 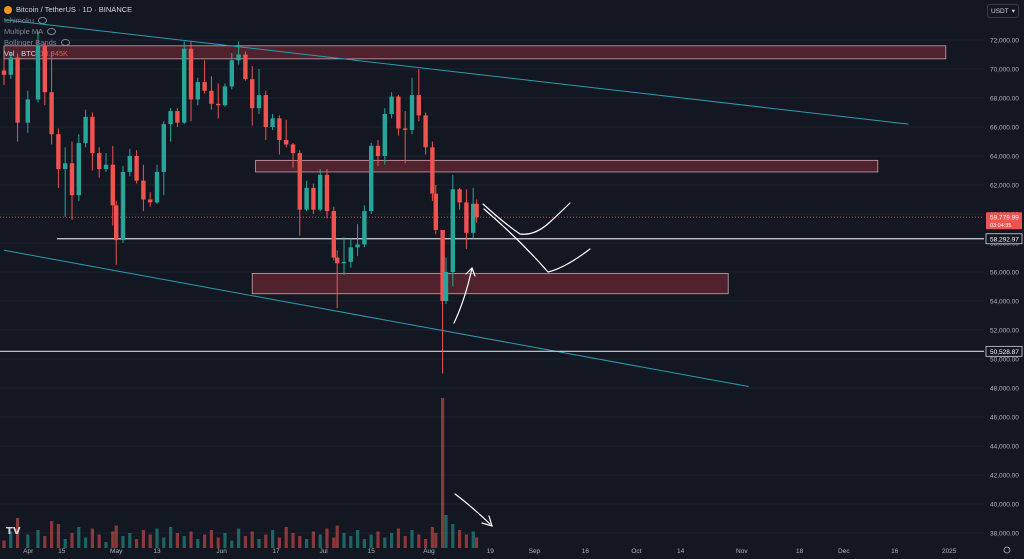 What do you see at coordinates (1007, 550) in the screenshot?
I see `gear-icon` at bounding box center [1007, 550].